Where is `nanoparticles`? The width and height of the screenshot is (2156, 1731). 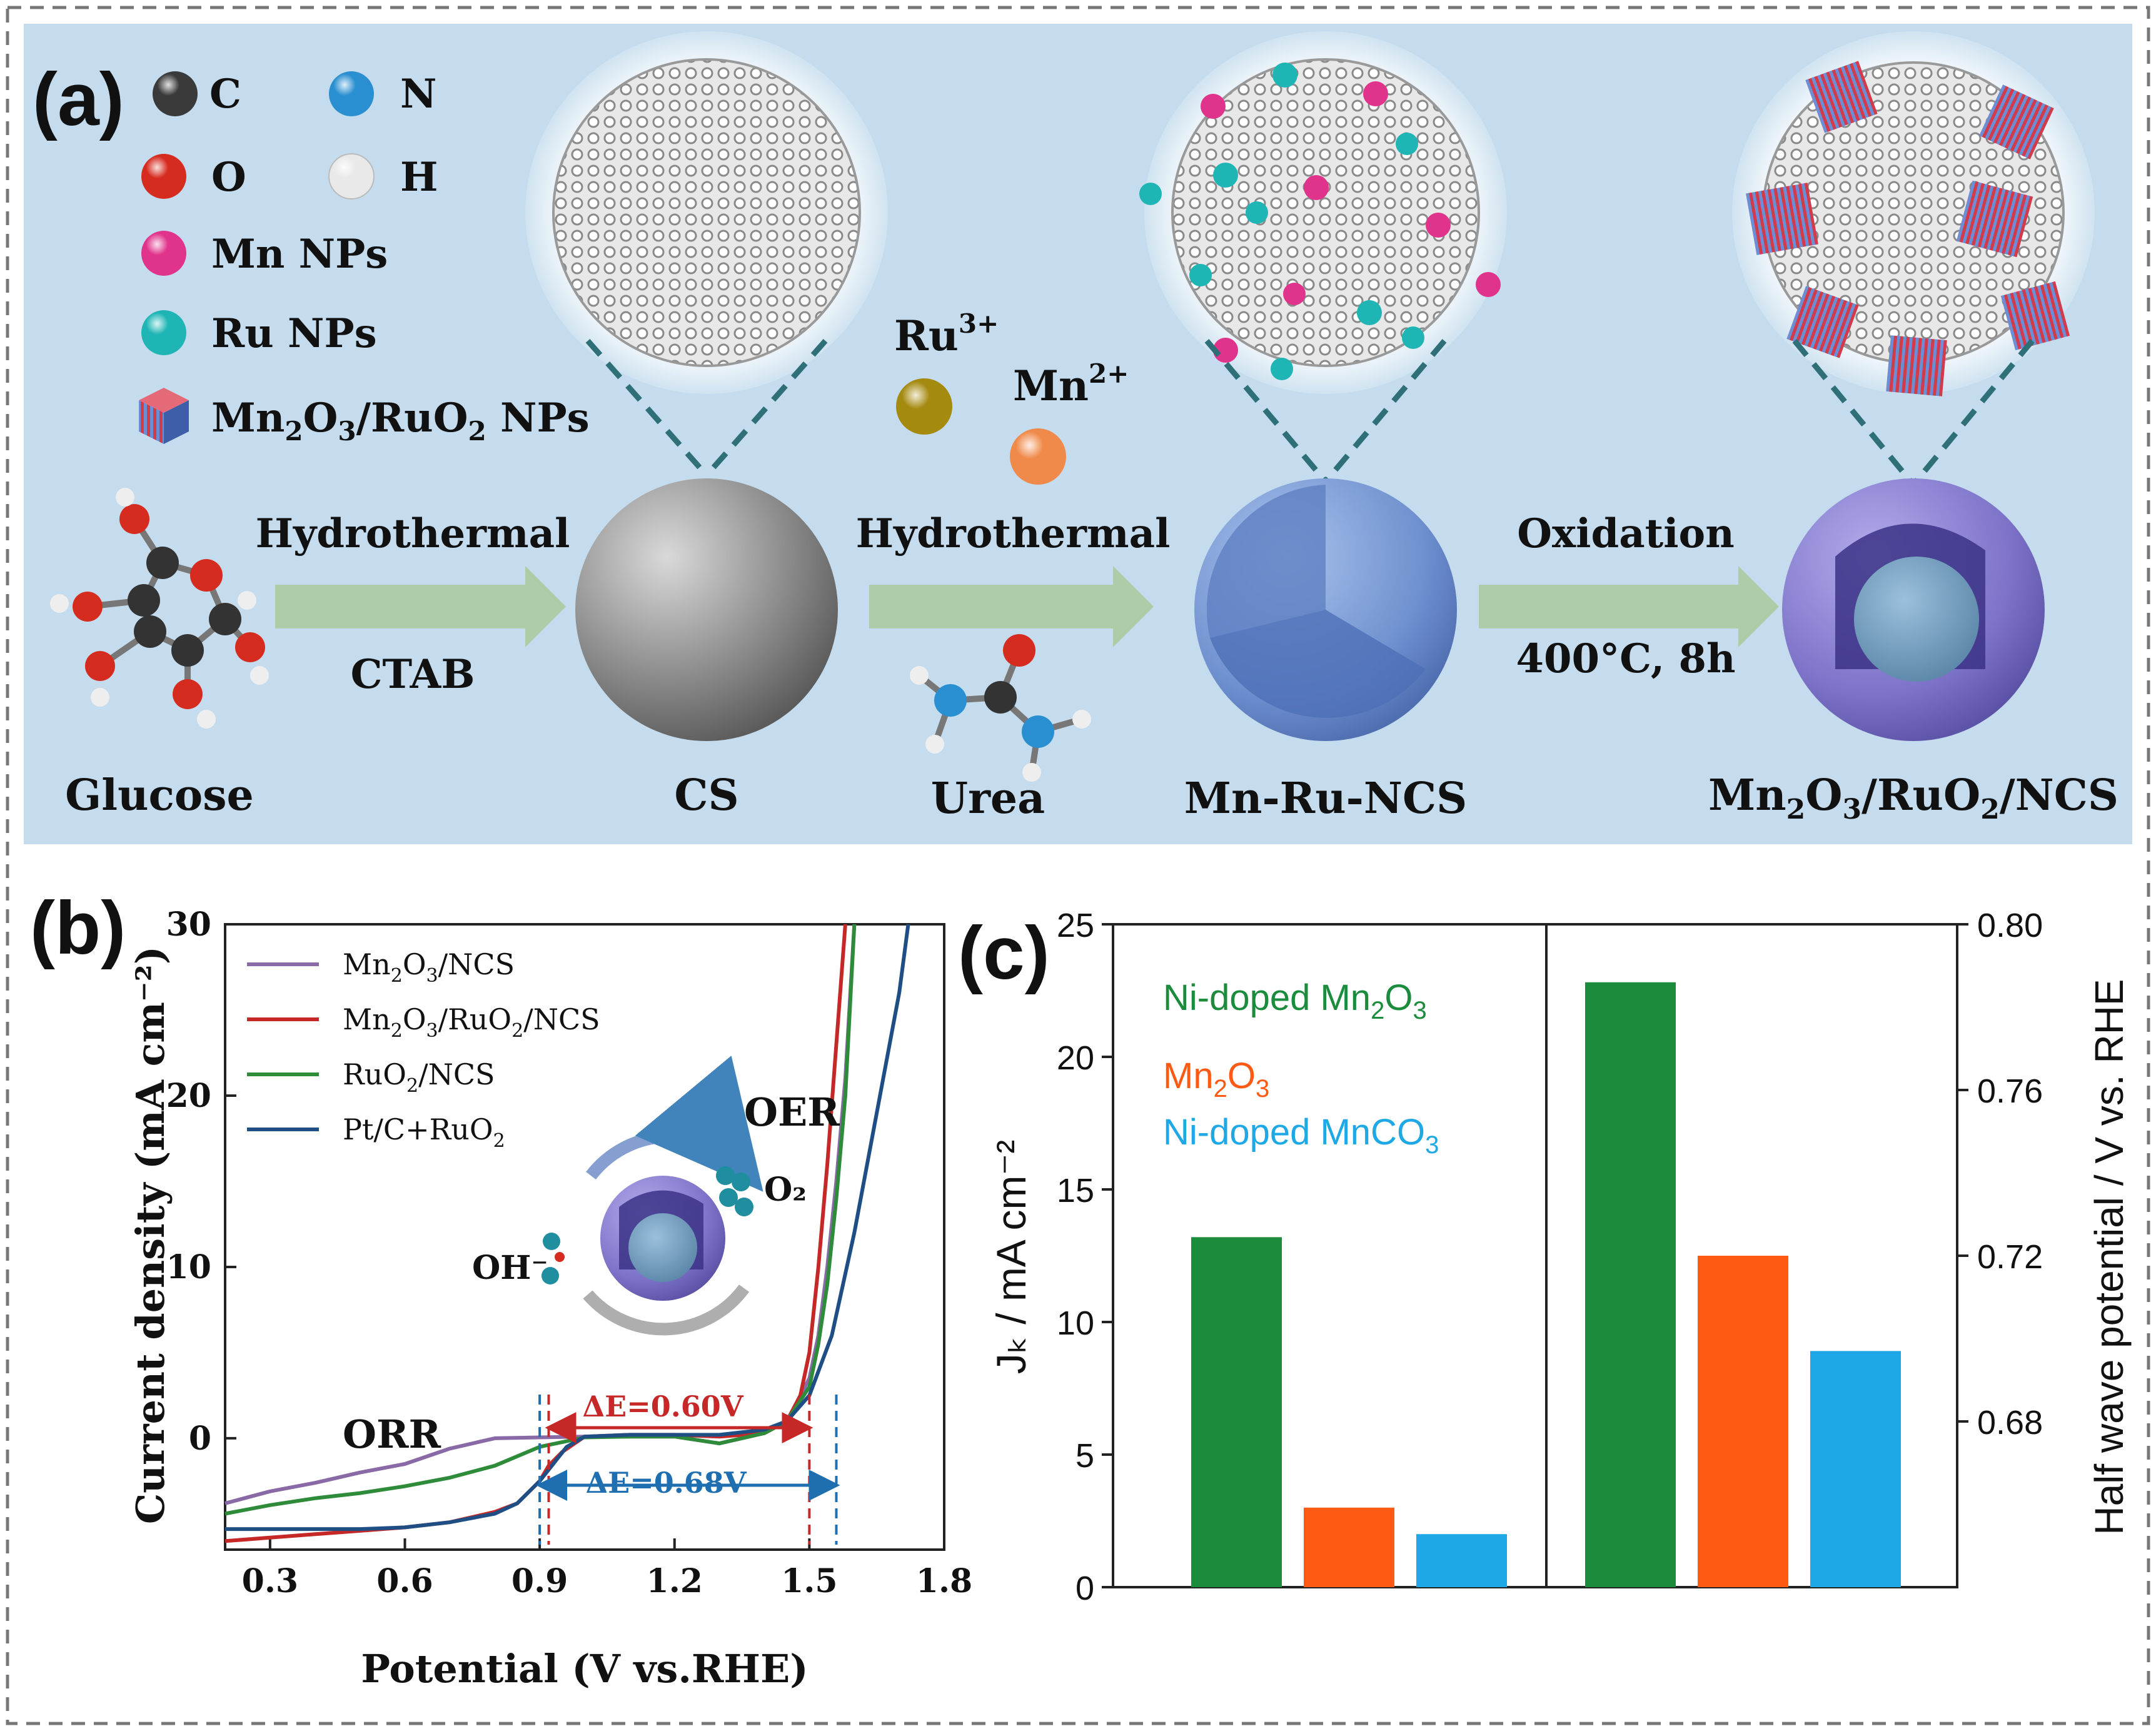
nanoparticles is located at coordinates (1320, 222).